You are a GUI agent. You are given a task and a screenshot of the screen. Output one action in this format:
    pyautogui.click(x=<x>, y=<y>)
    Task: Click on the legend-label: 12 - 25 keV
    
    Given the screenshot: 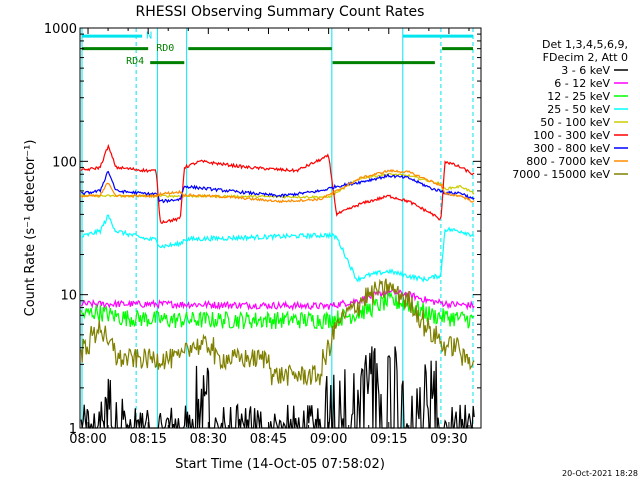 What is the action you would take?
    pyautogui.click(x=578, y=96)
    